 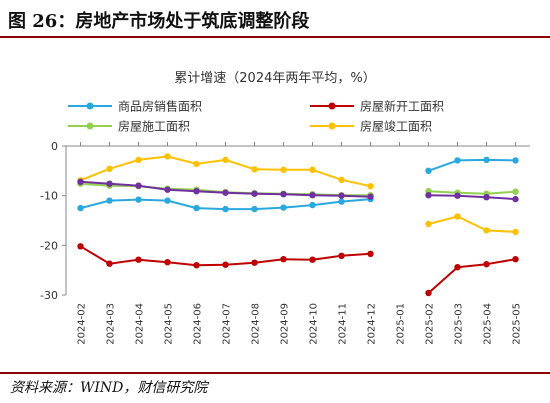 I want to click on x-tick-label: 2024-06, so click(x=198, y=324).